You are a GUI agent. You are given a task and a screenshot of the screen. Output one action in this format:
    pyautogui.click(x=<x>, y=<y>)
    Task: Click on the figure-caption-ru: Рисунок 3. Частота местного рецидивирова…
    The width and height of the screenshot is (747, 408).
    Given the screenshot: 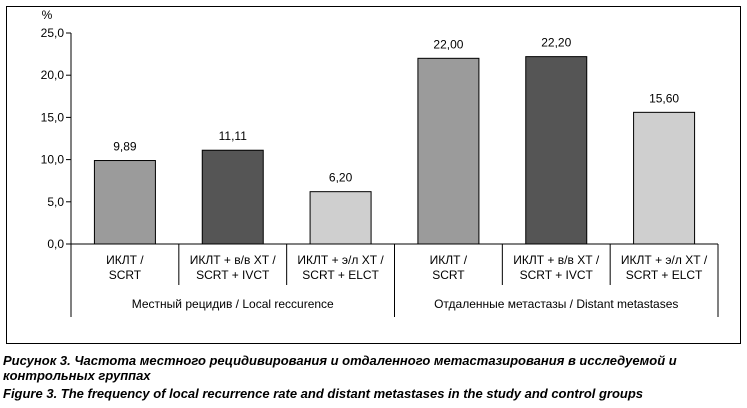 What is the action you would take?
    pyautogui.click(x=340, y=368)
    